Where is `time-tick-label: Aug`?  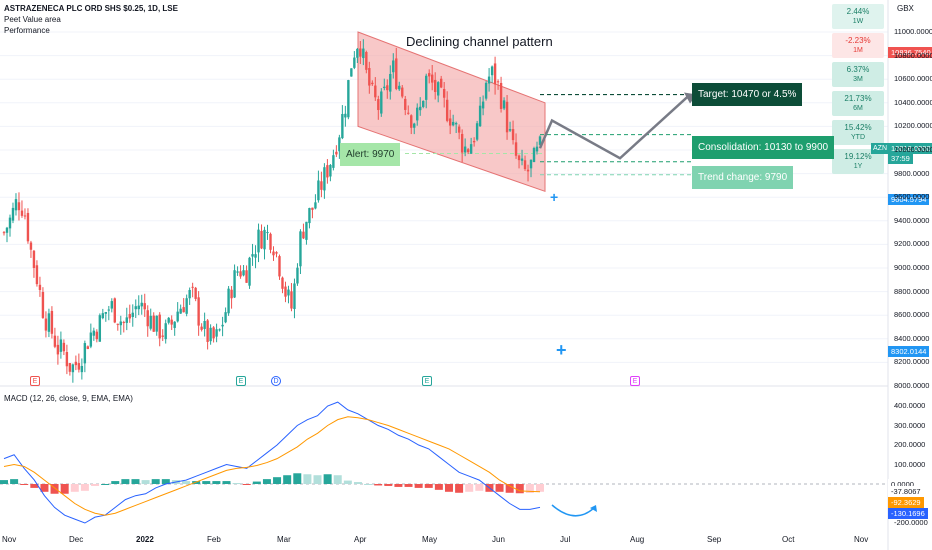
time-tick-label: Aug is located at coordinates (637, 539).